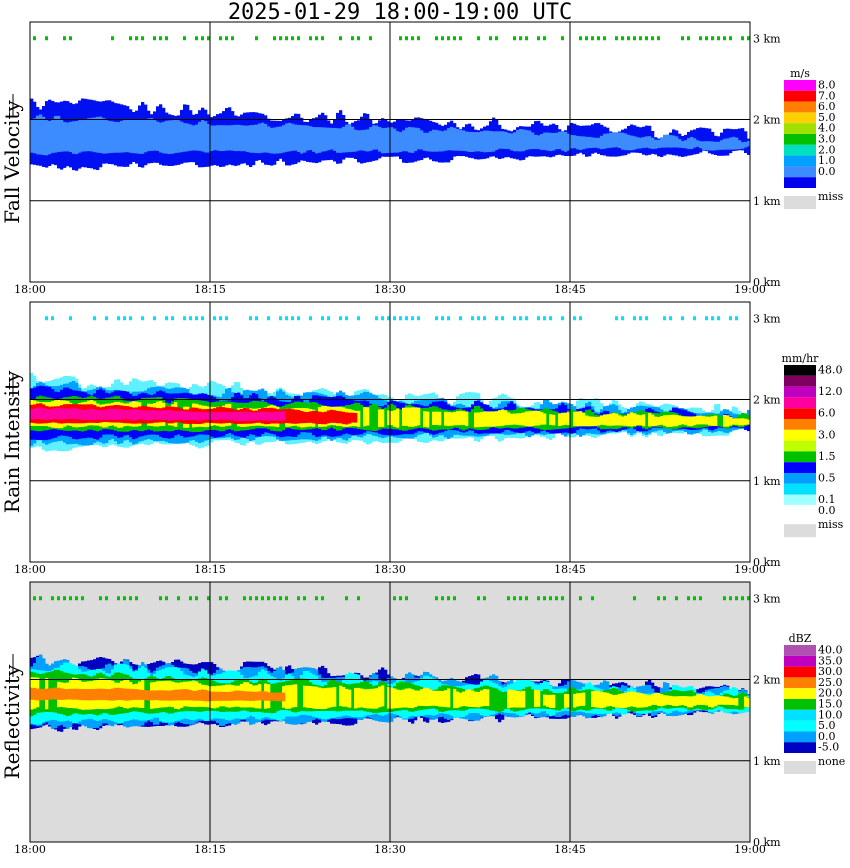  What do you see at coordinates (827, 117) in the screenshot?
I see `legend-label: 5.0` at bounding box center [827, 117].